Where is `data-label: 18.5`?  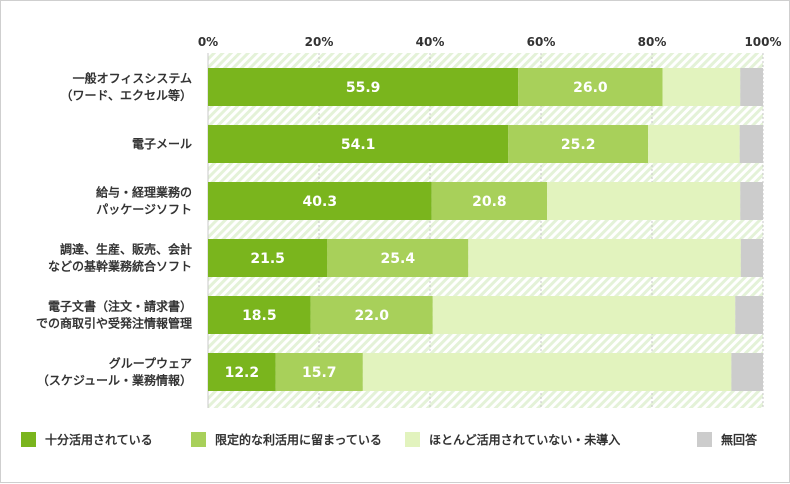 data-label: 18.5 is located at coordinates (259, 316).